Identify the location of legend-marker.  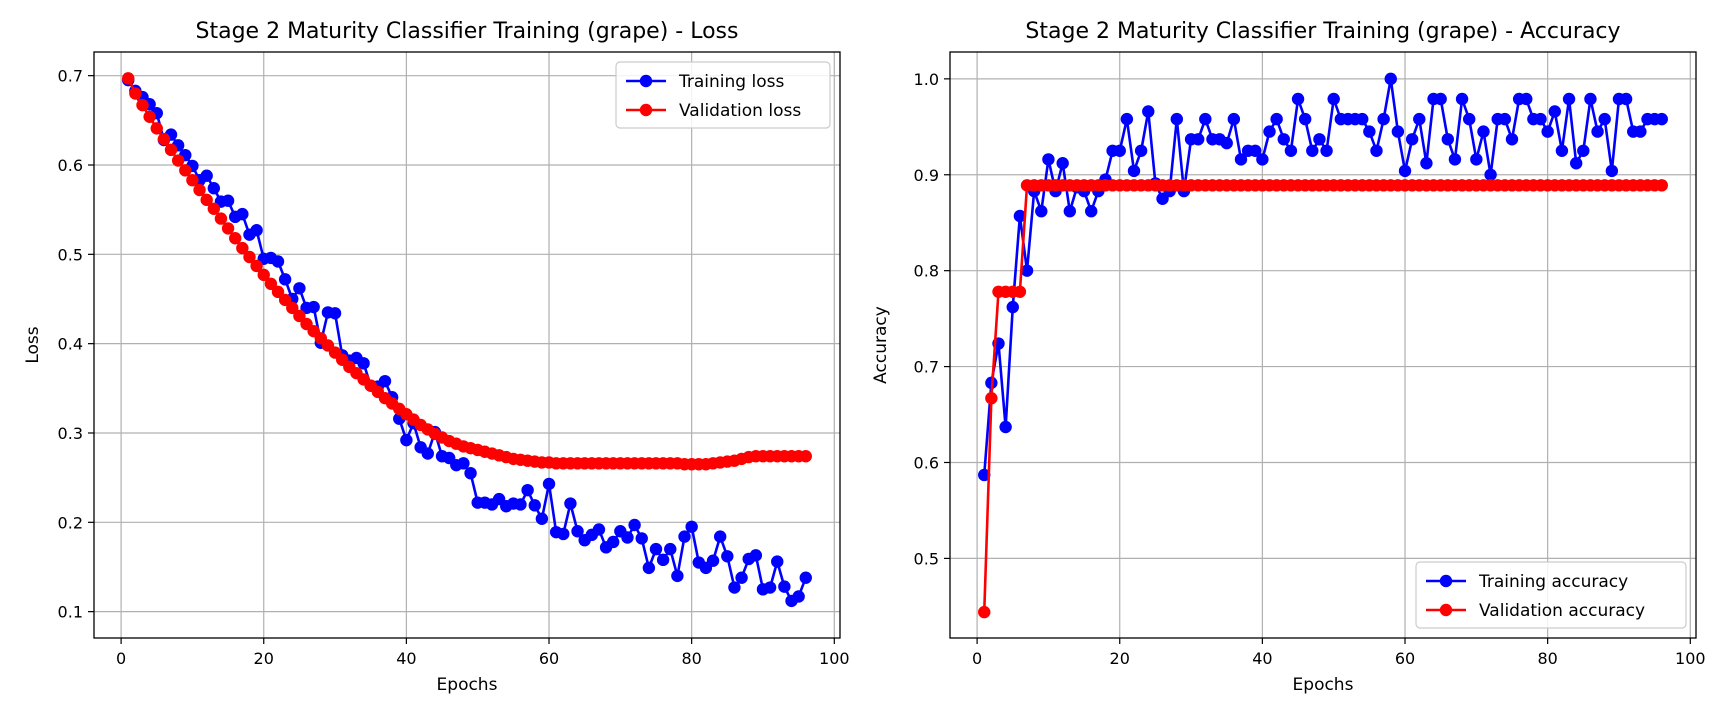
(646, 110).